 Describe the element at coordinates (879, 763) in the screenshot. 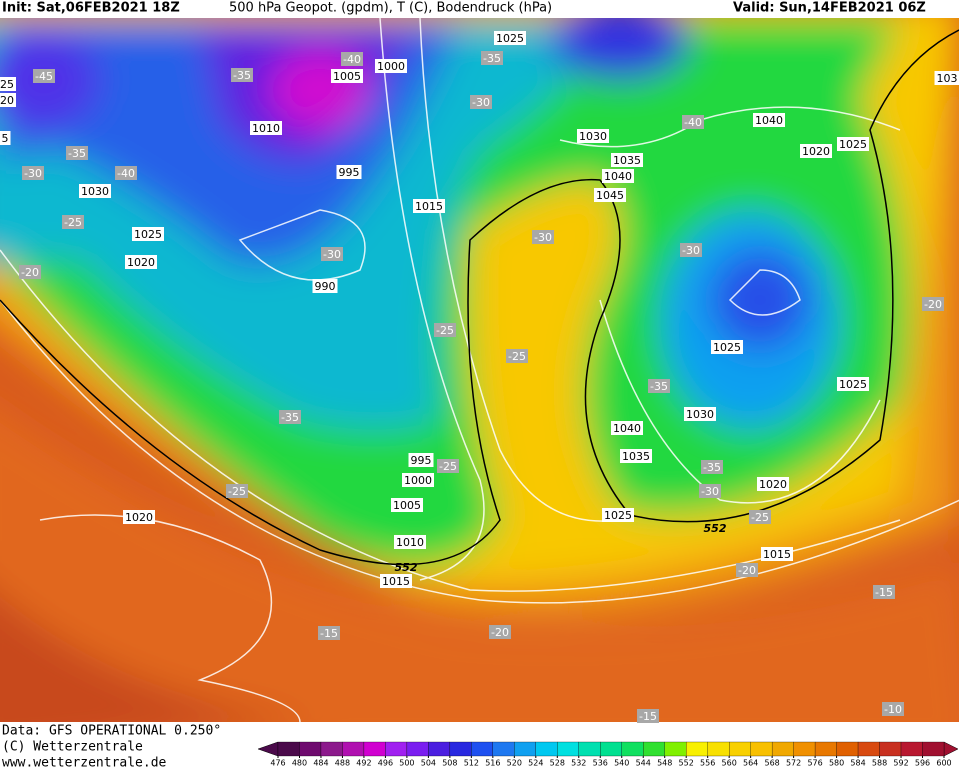

I see `colorbar-tick-label: 588` at that location.